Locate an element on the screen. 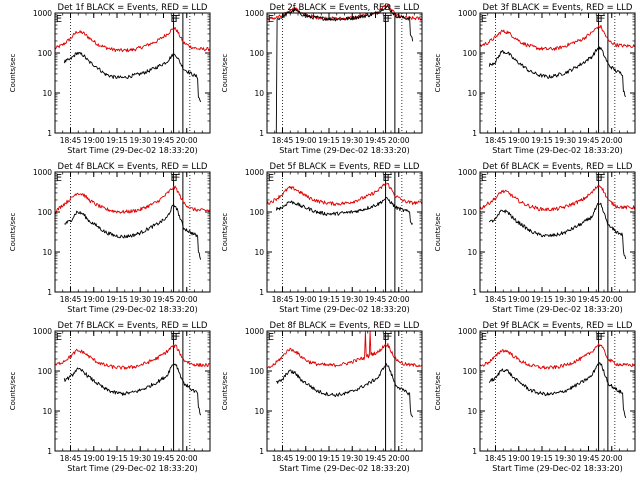  panel-title: Det 5f BLACK = Events, RED = LLD is located at coordinates (345, 167).